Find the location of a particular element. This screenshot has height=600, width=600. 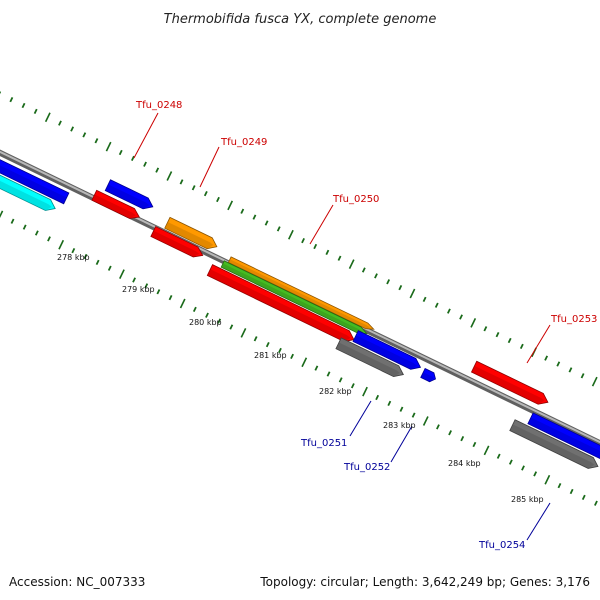

gene-arrow-red-0249b is located at coordinates (177, 242).